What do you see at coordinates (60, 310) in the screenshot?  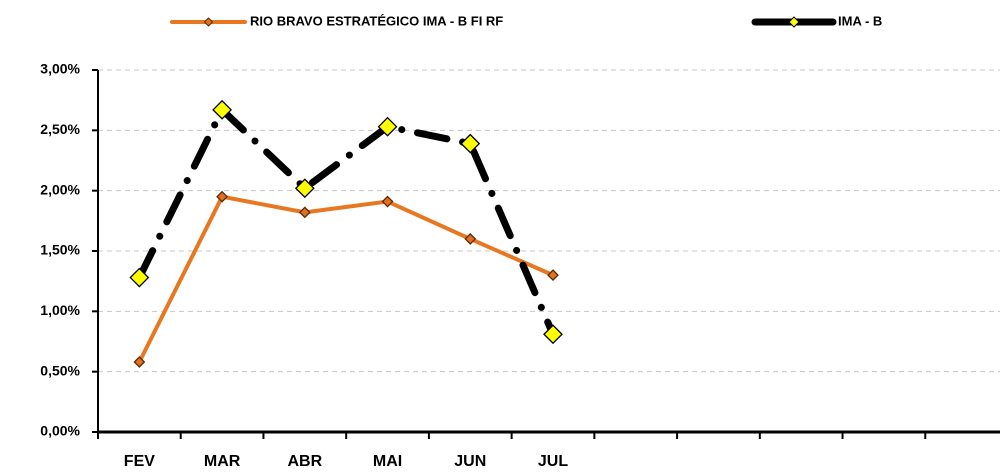 I see `y-tick-label: 1,00%` at bounding box center [60, 310].